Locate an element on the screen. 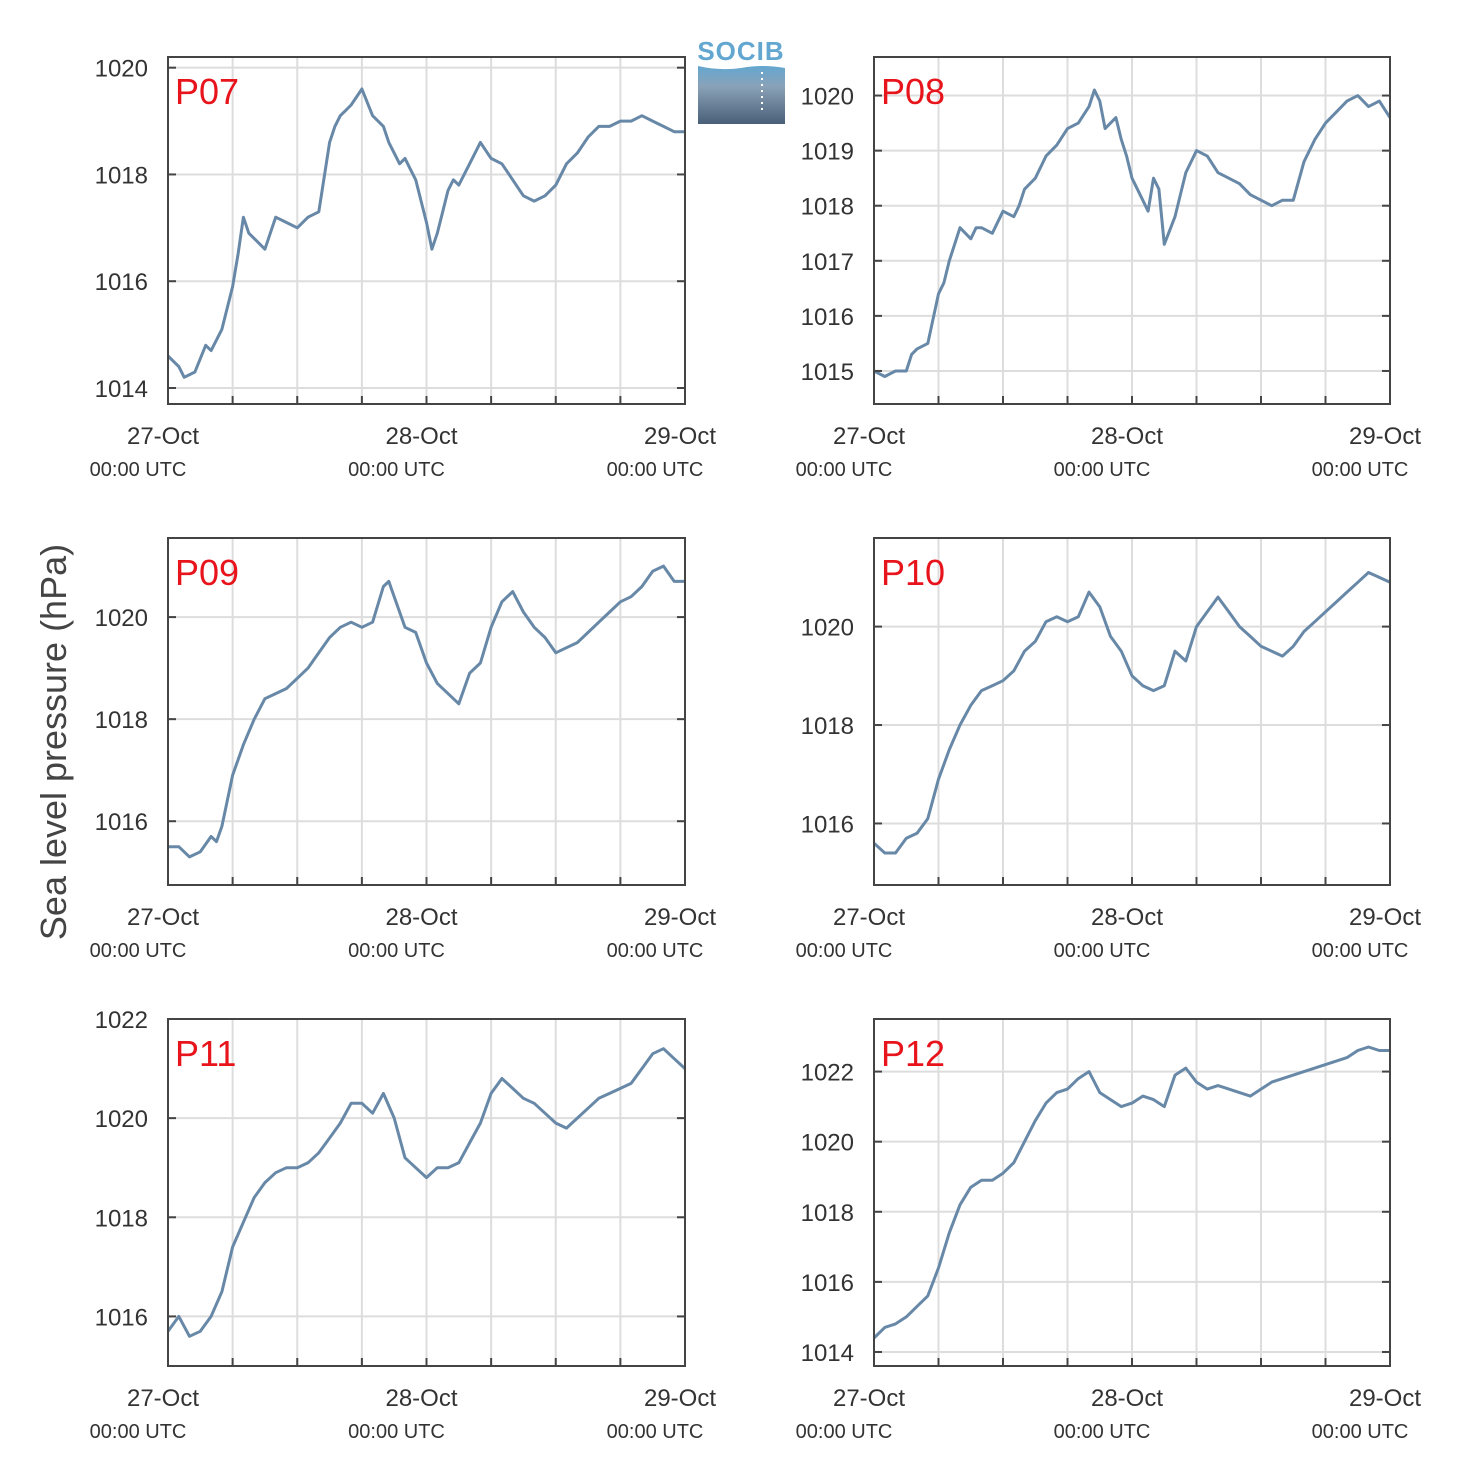 This screenshot has width=1462, height=1474. panel-label: P07 is located at coordinates (207, 91).